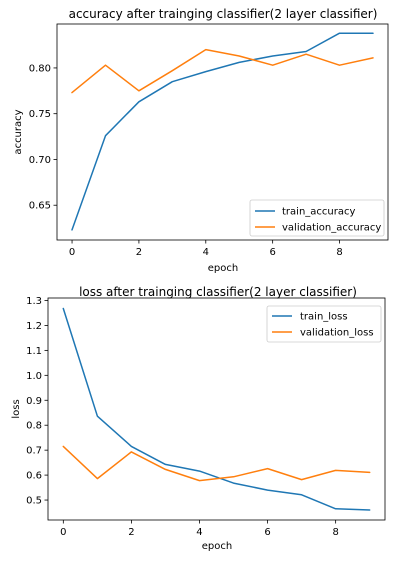  What do you see at coordinates (43, 137) in the screenshot?
I see `y-axis-ticks: 0.65 0.70 0.75 0.80` at bounding box center [43, 137].